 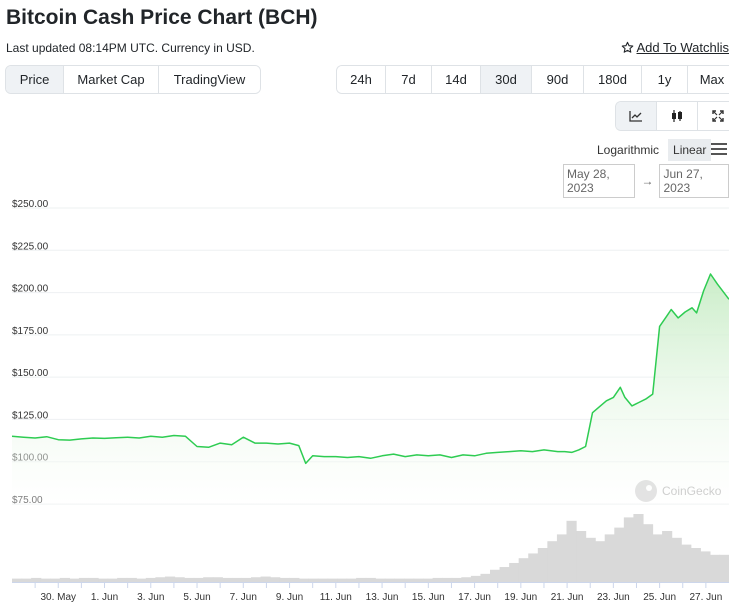 I want to click on arrow-right-icon: →, so click(x=647, y=181).